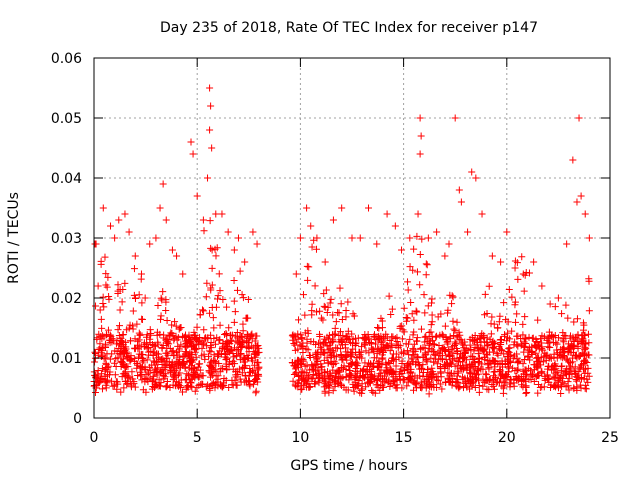  What do you see at coordinates (66, 59) in the screenshot?
I see `y-tick-label: 0.06` at bounding box center [66, 59].